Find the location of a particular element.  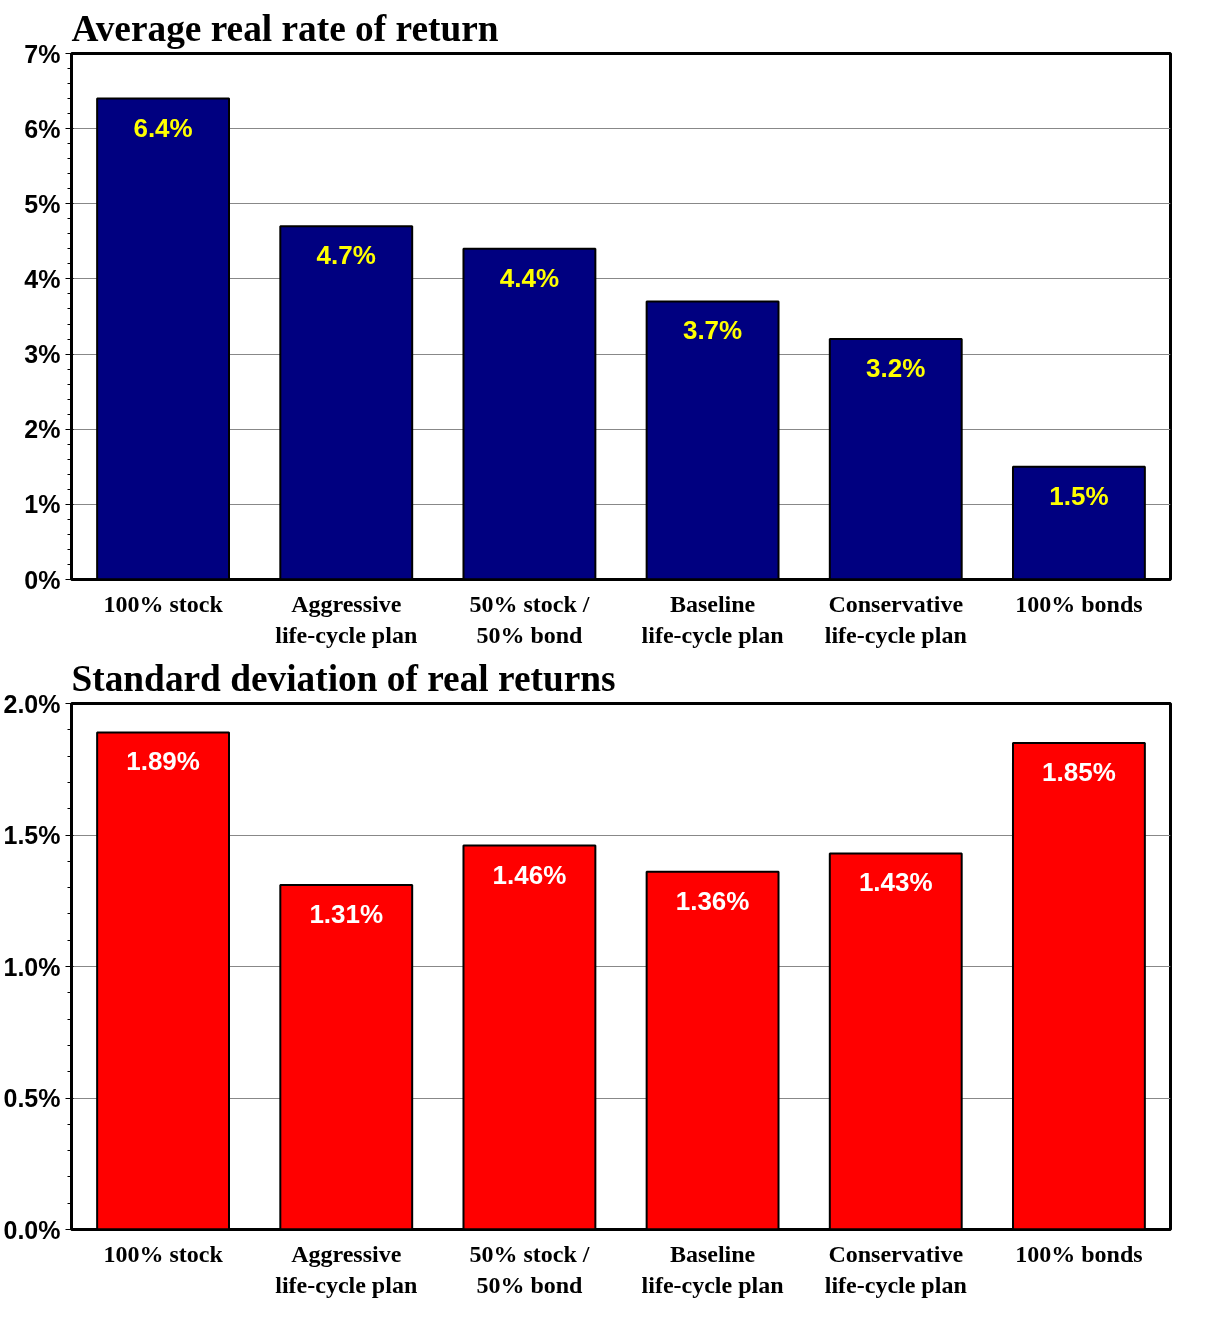

data-label: 1.36% is located at coordinates (712, 900).